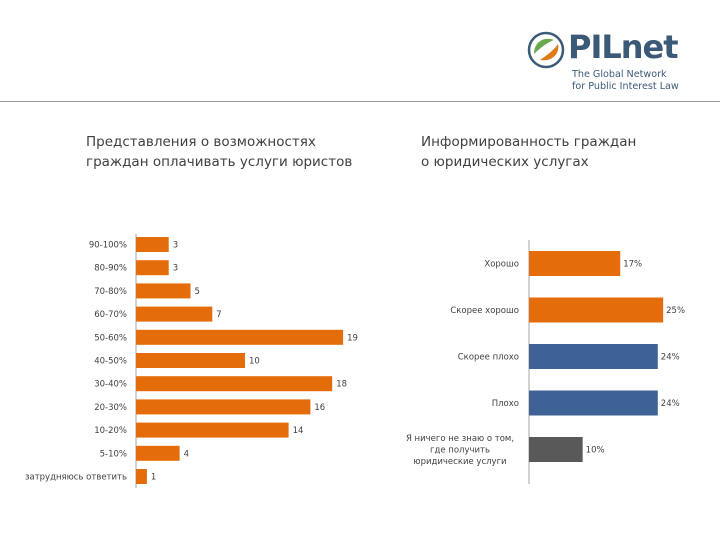  What do you see at coordinates (352, 338) in the screenshot?
I see `left-chart-value-label: 19` at bounding box center [352, 338].